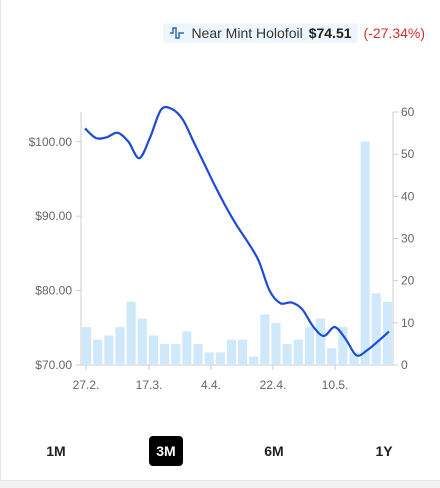 The height and width of the screenshot is (488, 440). What do you see at coordinates (384, 451) in the screenshot?
I see `range-1y-button: 1Y` at bounding box center [384, 451].